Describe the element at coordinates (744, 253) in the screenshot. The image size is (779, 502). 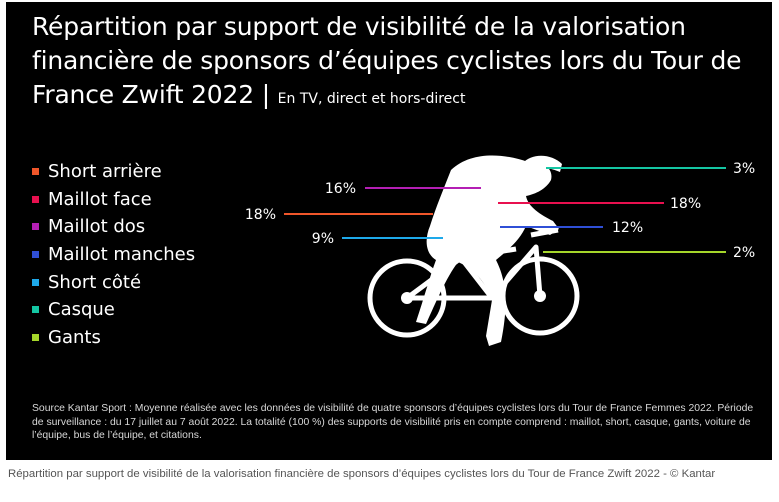
I see `value-label-gants: 2%` at that location.